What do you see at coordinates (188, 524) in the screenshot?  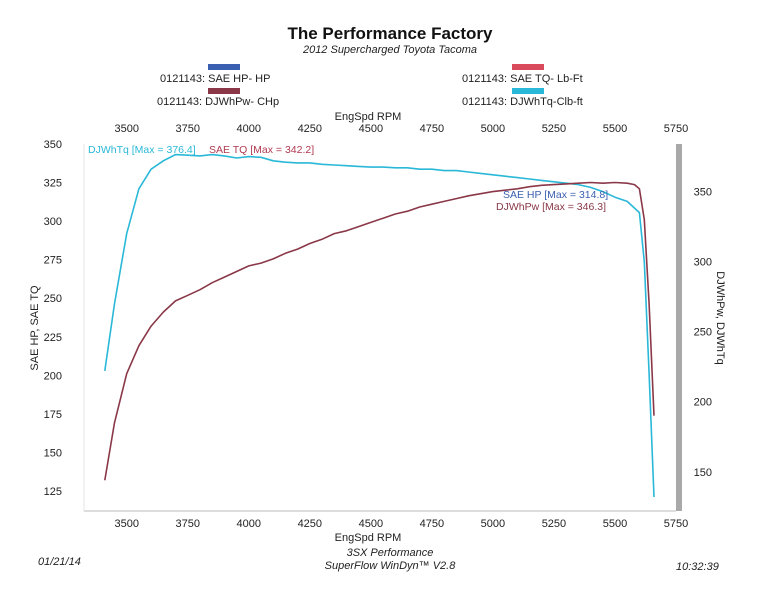 I see `x-tick-label-bottom: 3750` at bounding box center [188, 524].